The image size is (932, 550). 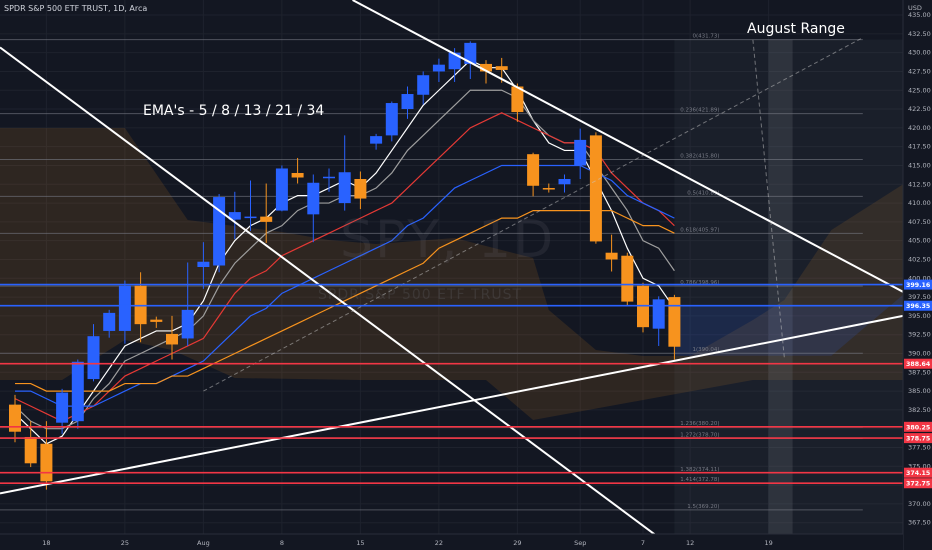 I want to click on y-tick-label: 385.00, so click(x=919, y=391).